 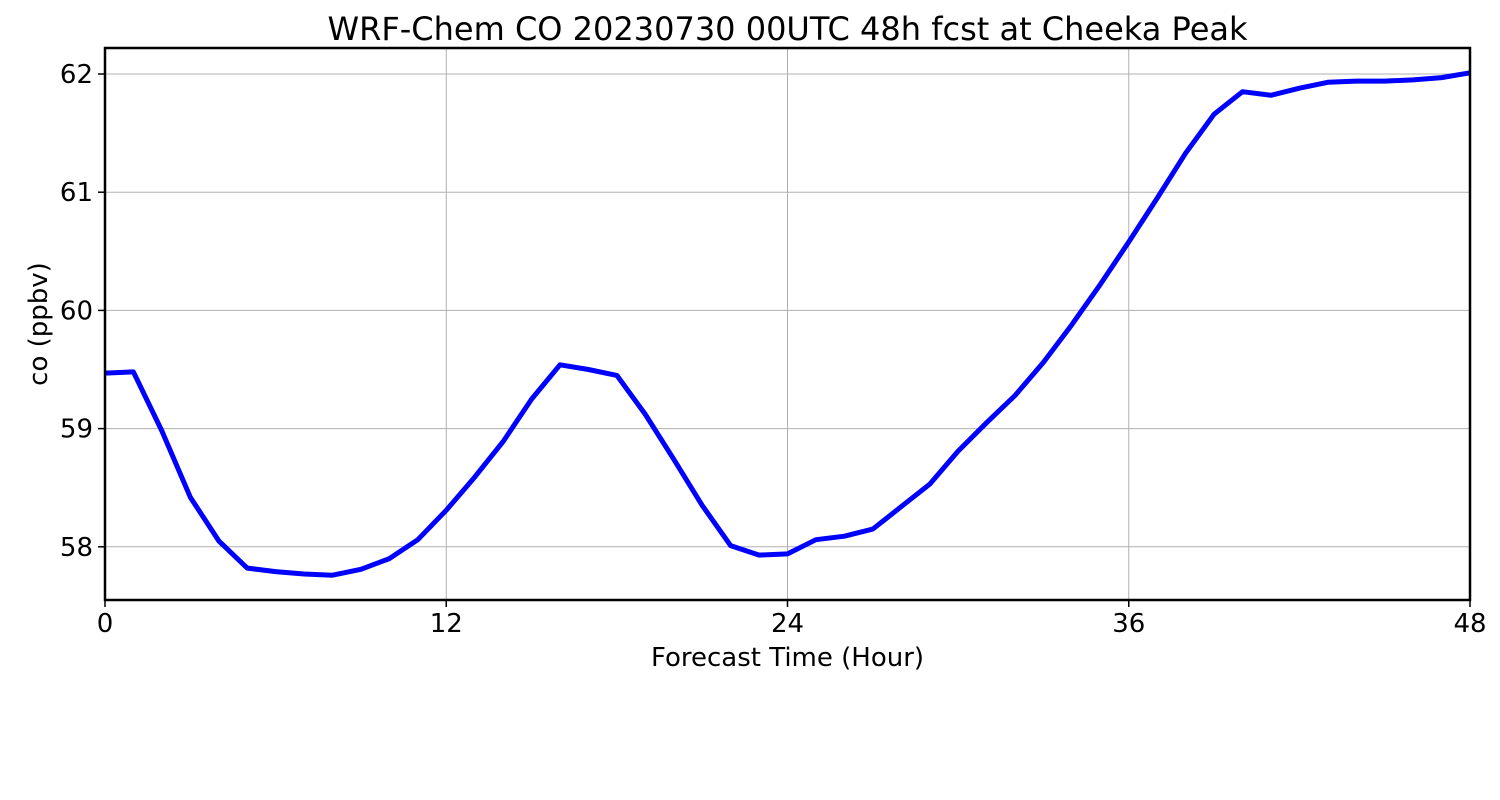 I want to click on x-tick-label: 0, so click(x=105, y=624).